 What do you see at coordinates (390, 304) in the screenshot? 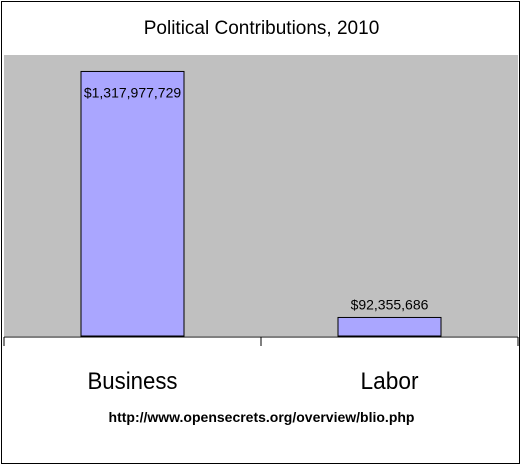
I see `value-label-labor: $92,355,686` at bounding box center [390, 304].